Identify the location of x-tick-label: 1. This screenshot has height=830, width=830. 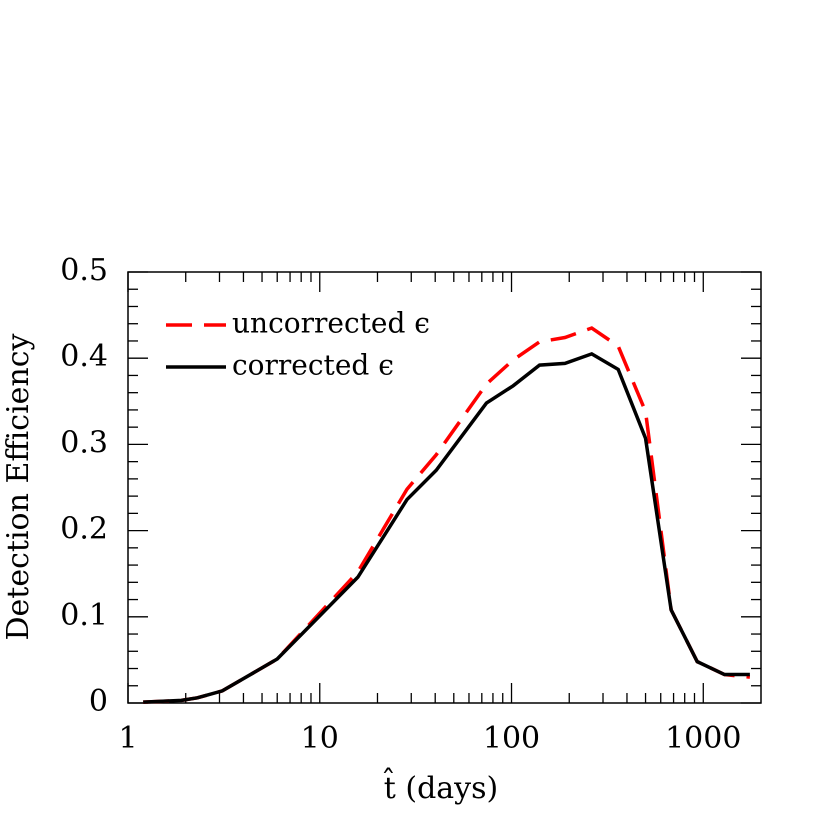
(127, 738).